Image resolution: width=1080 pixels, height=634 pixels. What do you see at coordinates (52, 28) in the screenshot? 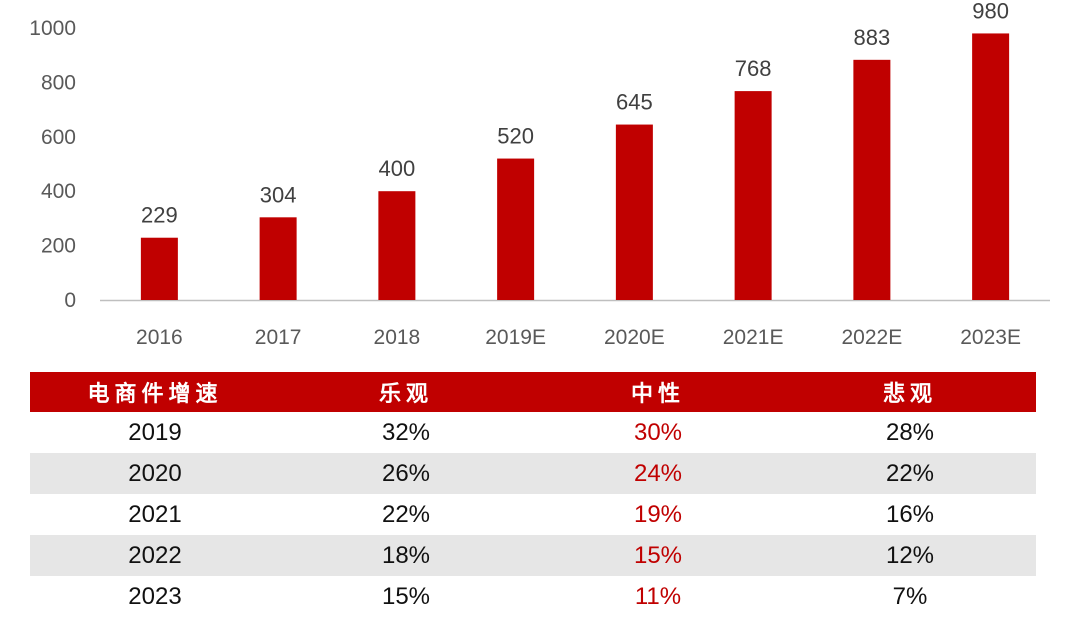
I see `y-tick-label: 1000` at bounding box center [52, 28].